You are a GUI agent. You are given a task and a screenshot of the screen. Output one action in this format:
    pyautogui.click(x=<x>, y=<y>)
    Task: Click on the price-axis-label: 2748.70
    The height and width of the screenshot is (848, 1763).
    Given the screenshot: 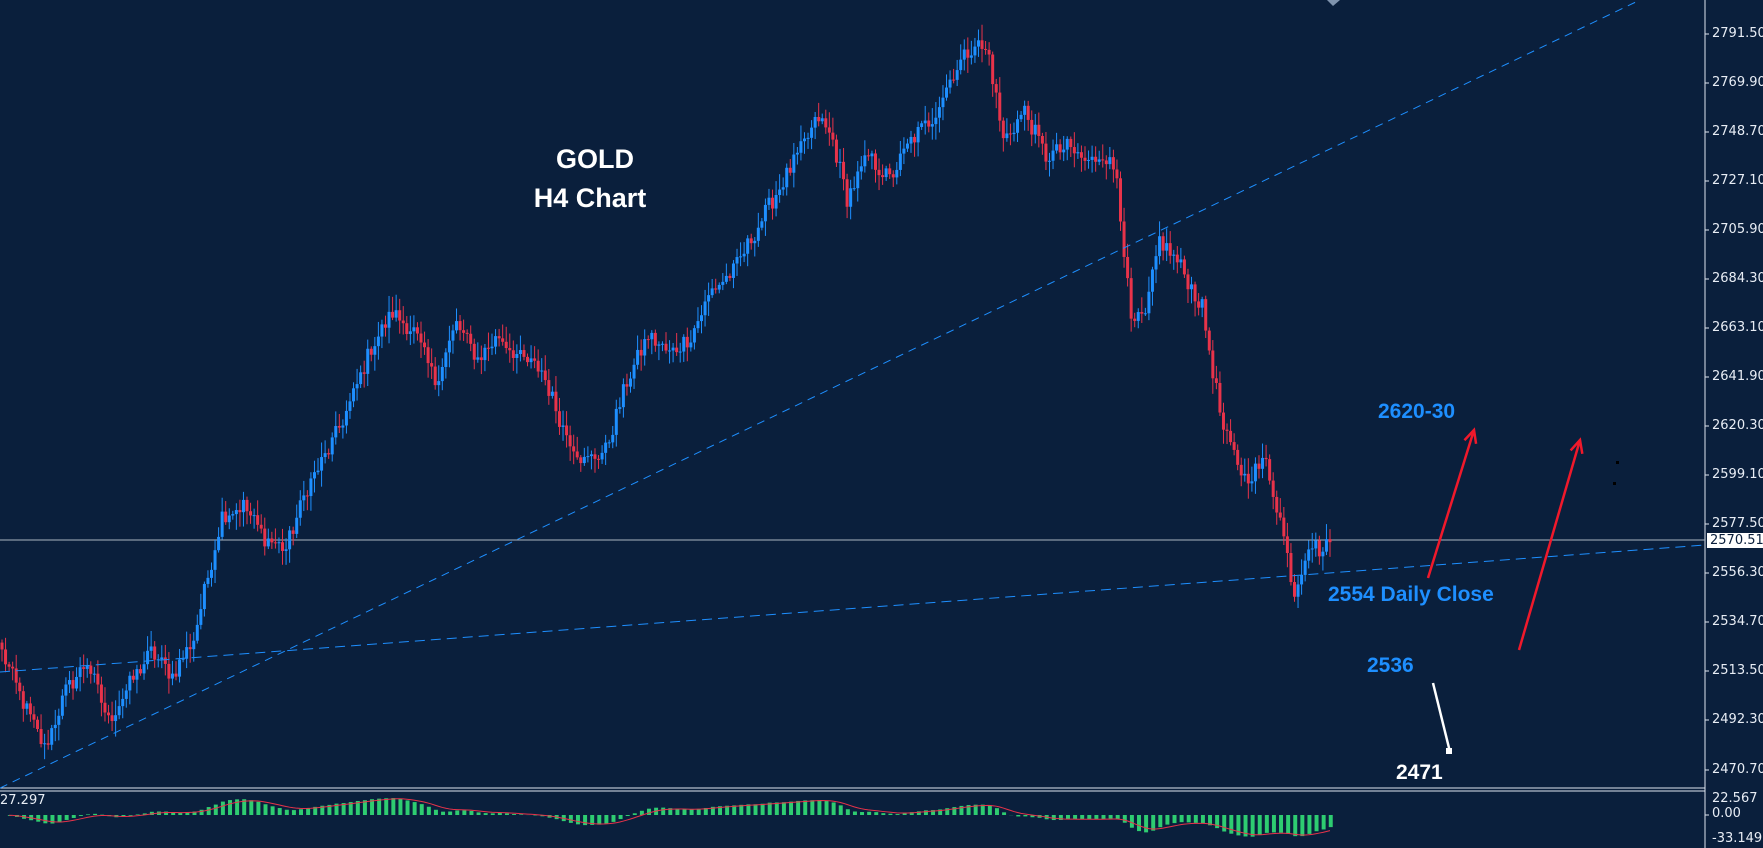 What is the action you would take?
    pyautogui.click(x=1737, y=131)
    